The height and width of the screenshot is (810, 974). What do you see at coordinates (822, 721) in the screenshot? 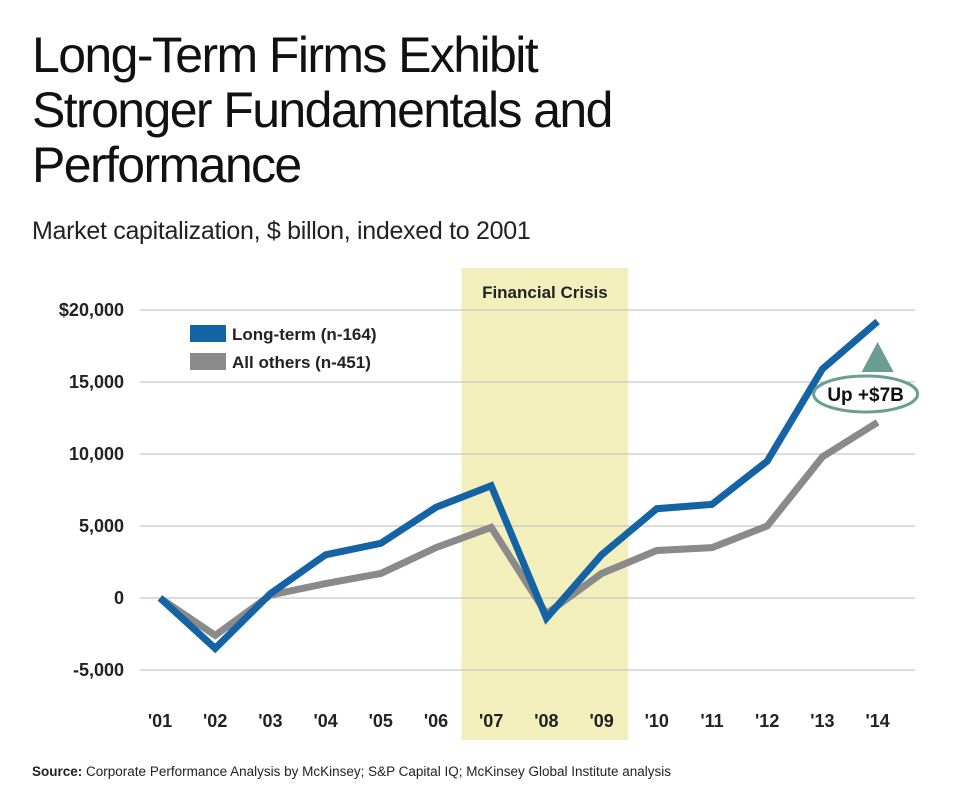
I see `x-tick-label: '13` at bounding box center [822, 721].